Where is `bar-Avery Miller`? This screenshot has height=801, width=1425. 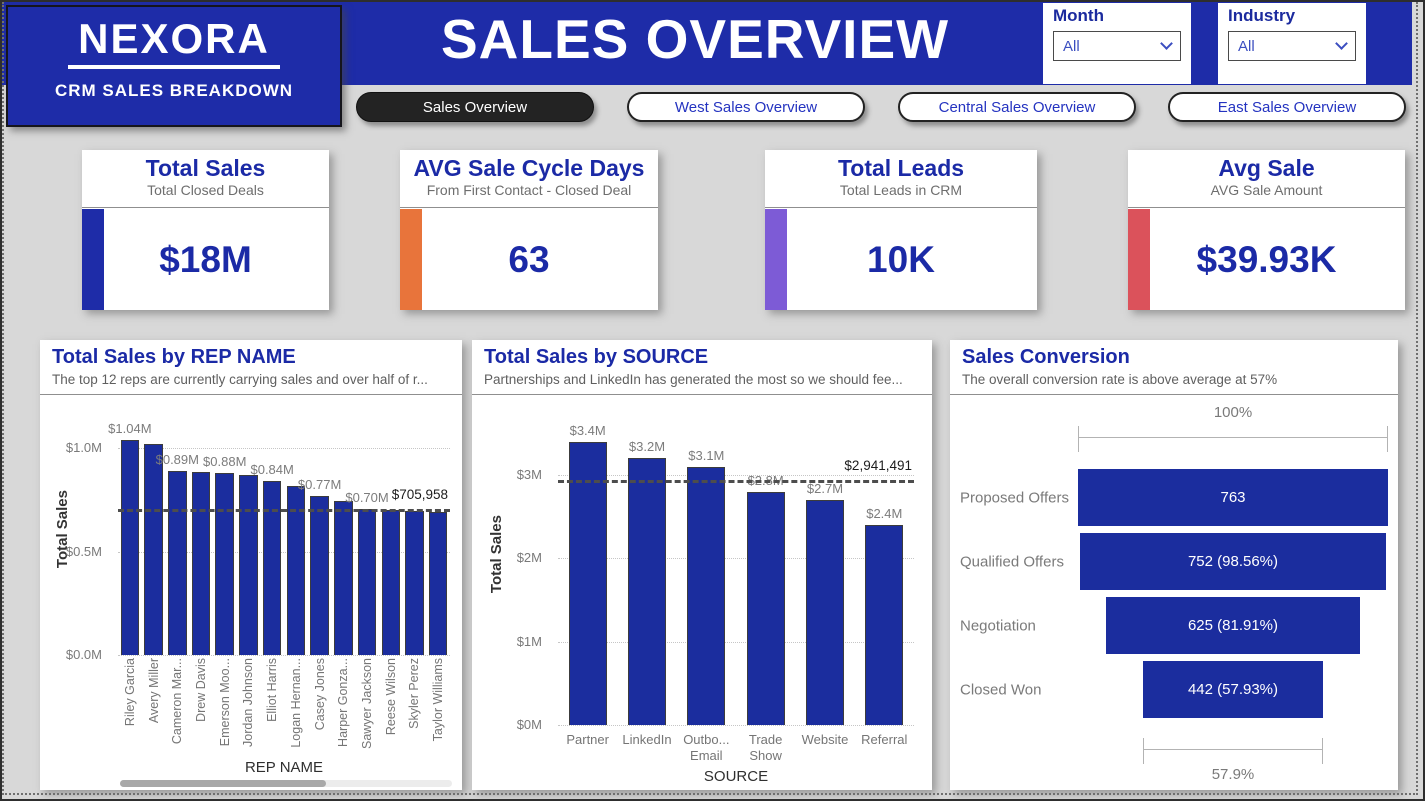
bar-Avery Miller is located at coordinates (153, 549).